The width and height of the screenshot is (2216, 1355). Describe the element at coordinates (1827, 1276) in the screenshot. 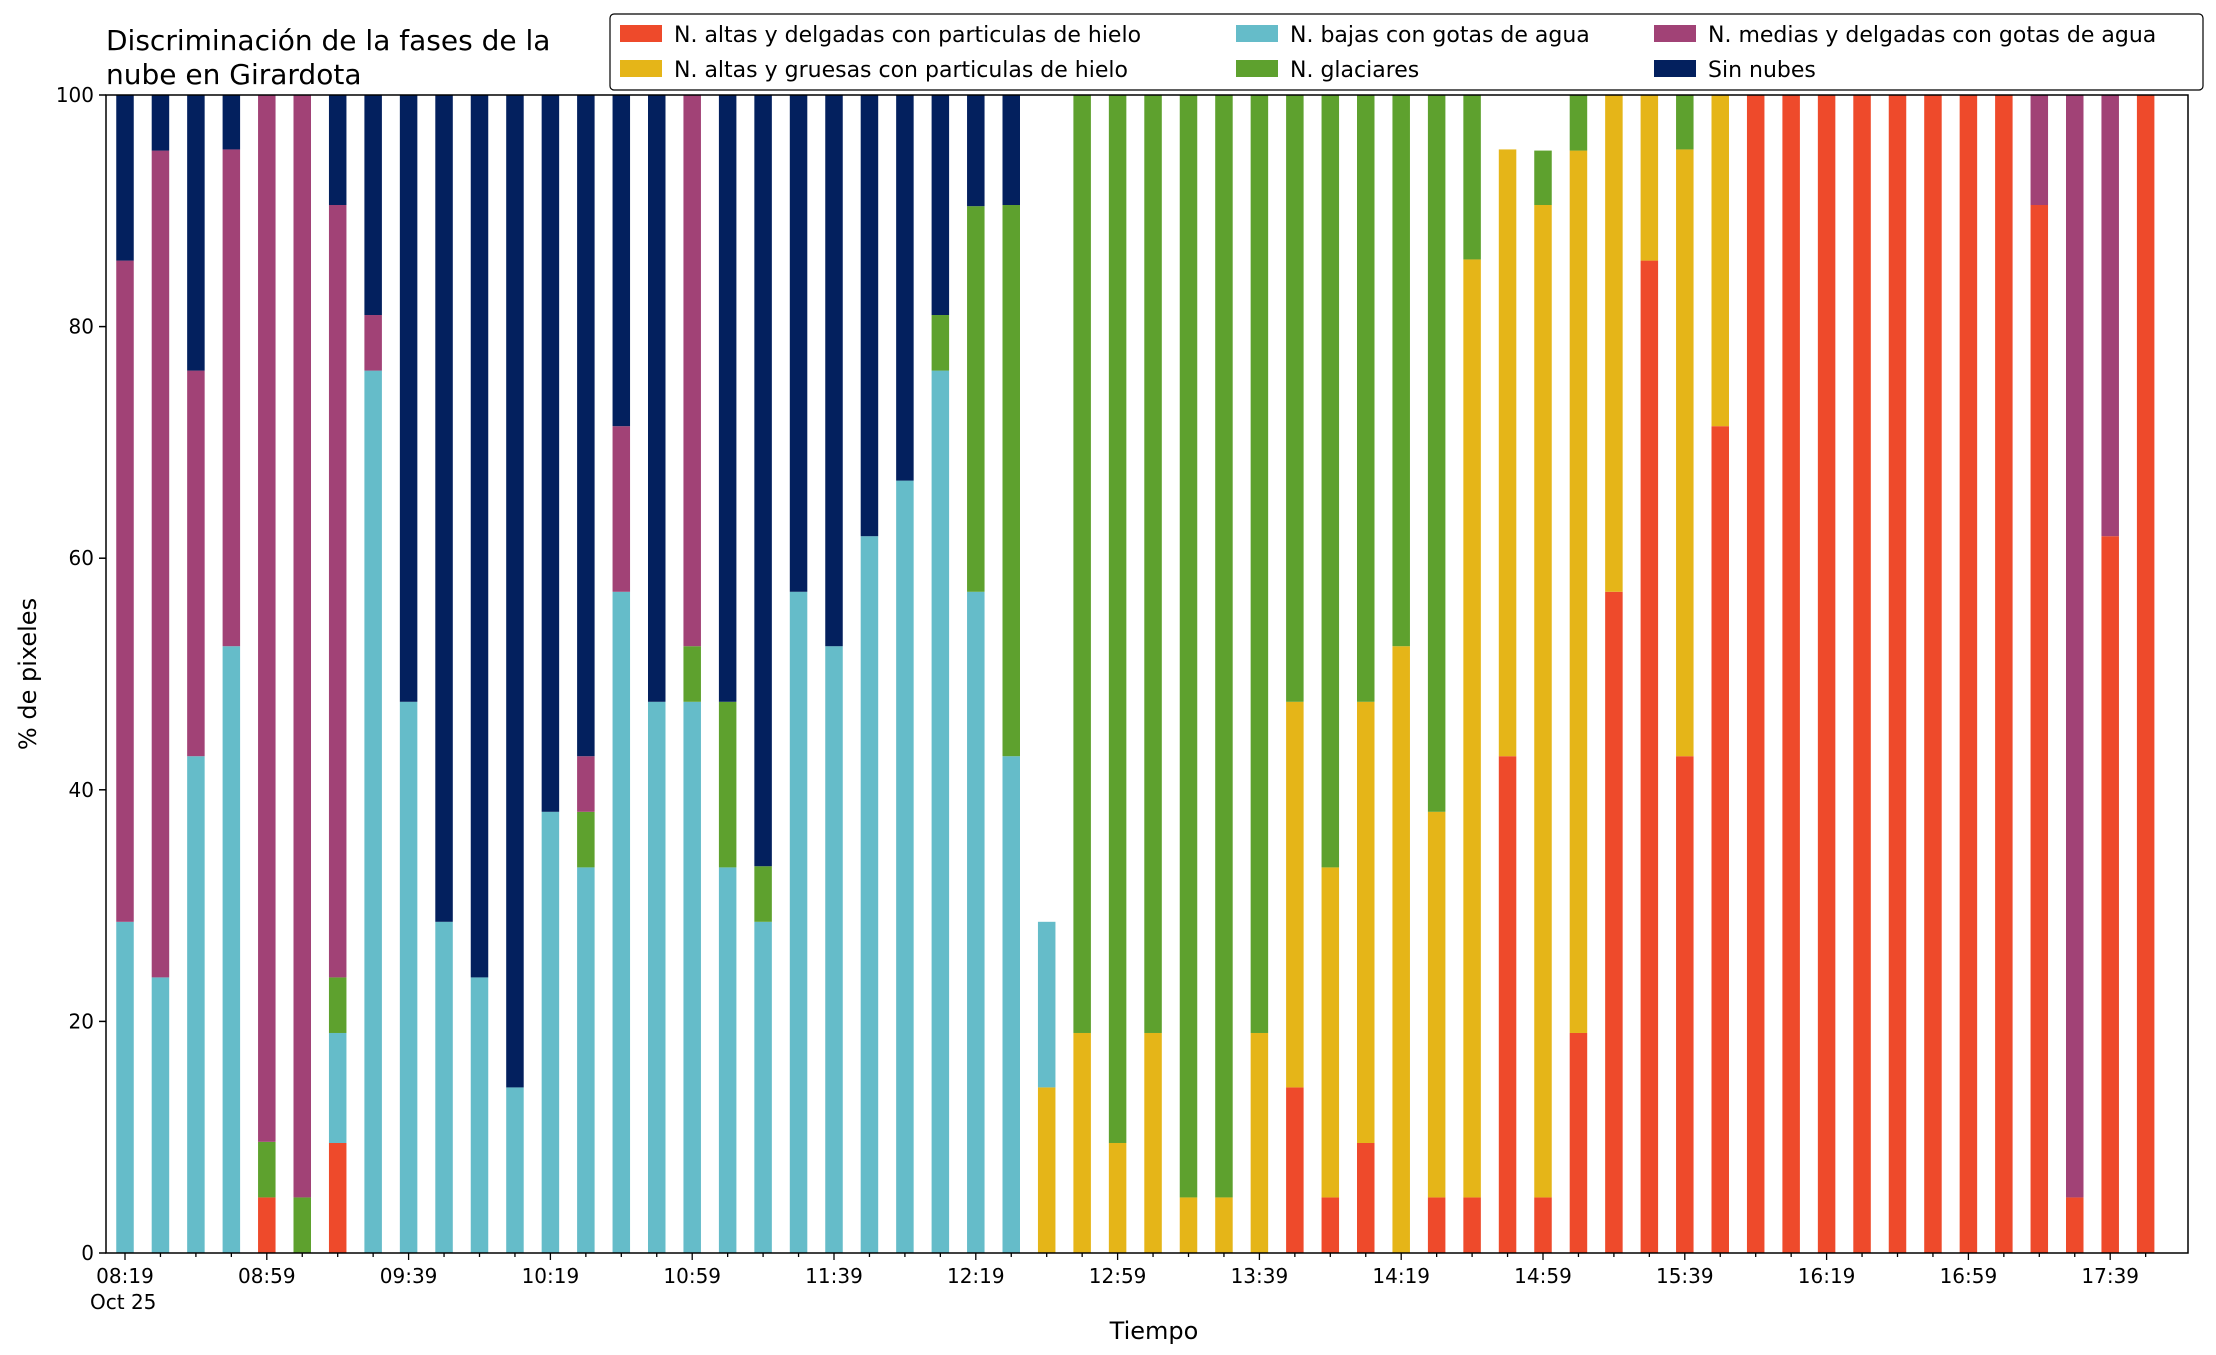

I see `x-tick-label-1619: 16:19` at that location.